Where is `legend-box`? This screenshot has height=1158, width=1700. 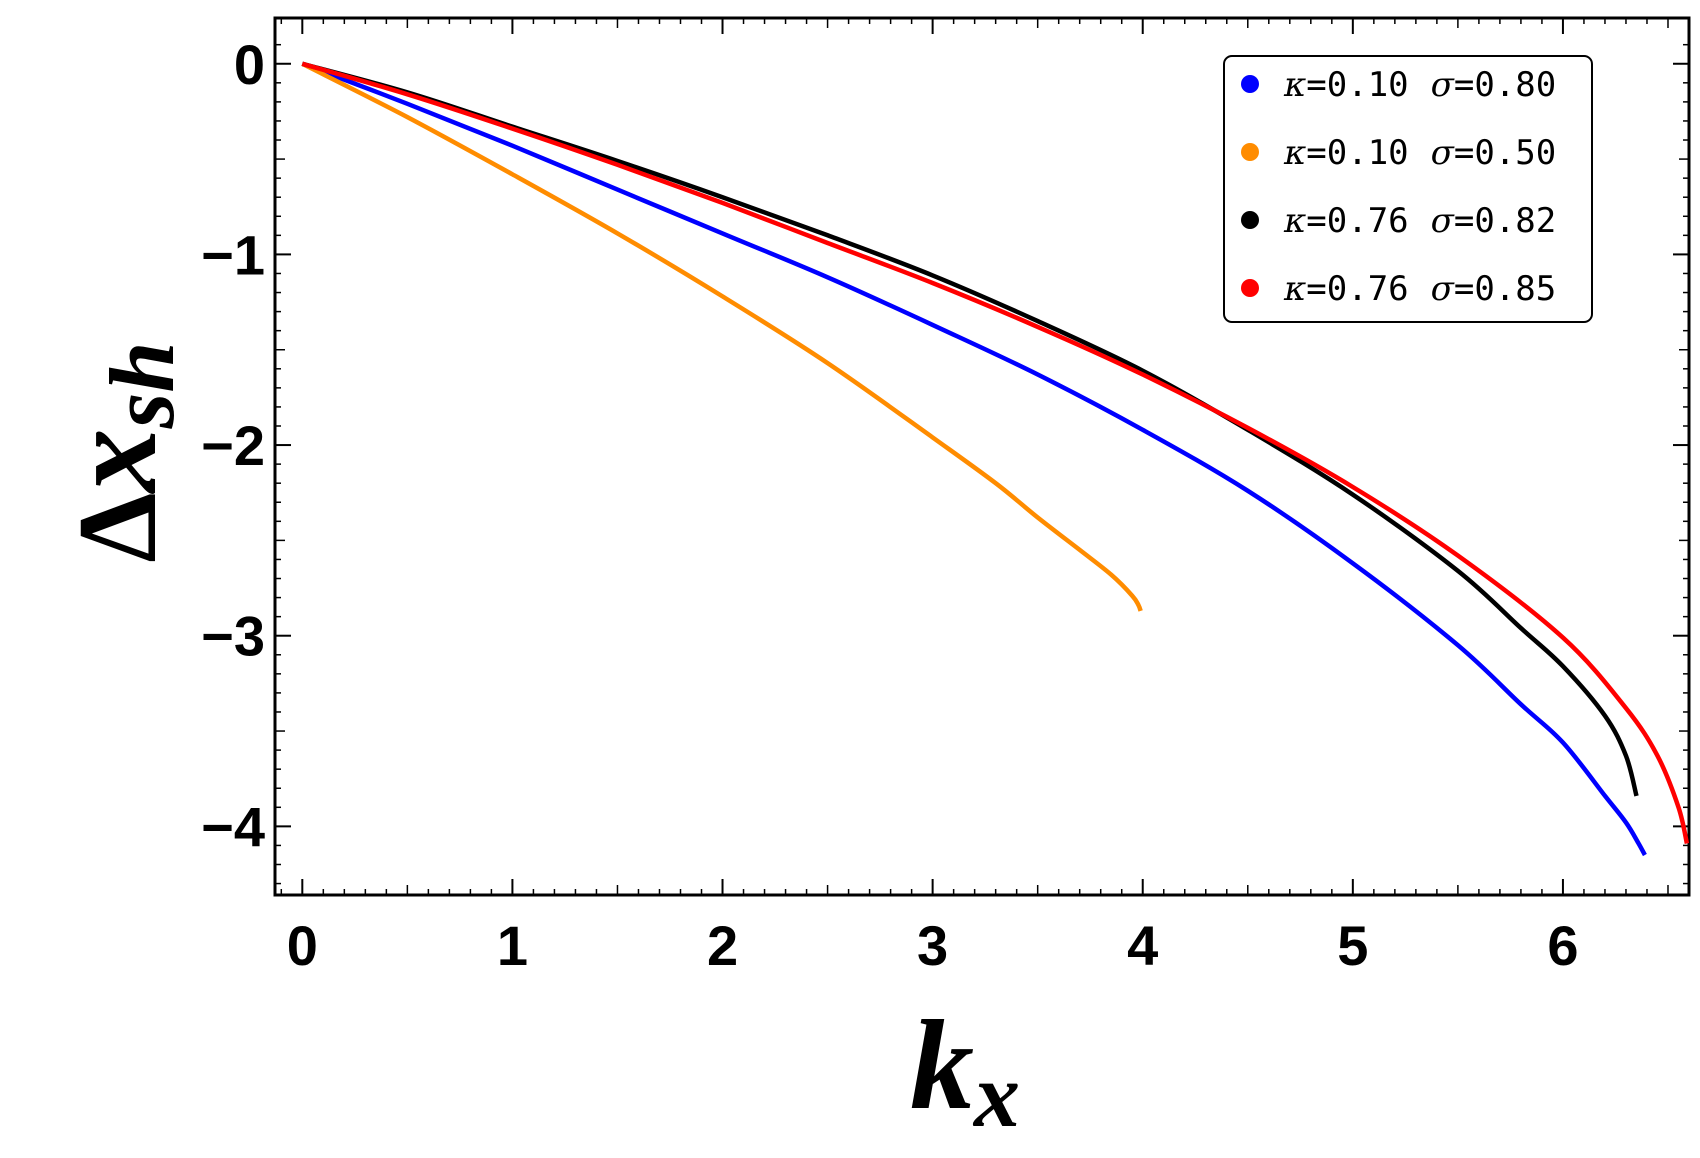 legend-box is located at coordinates (1408, 189).